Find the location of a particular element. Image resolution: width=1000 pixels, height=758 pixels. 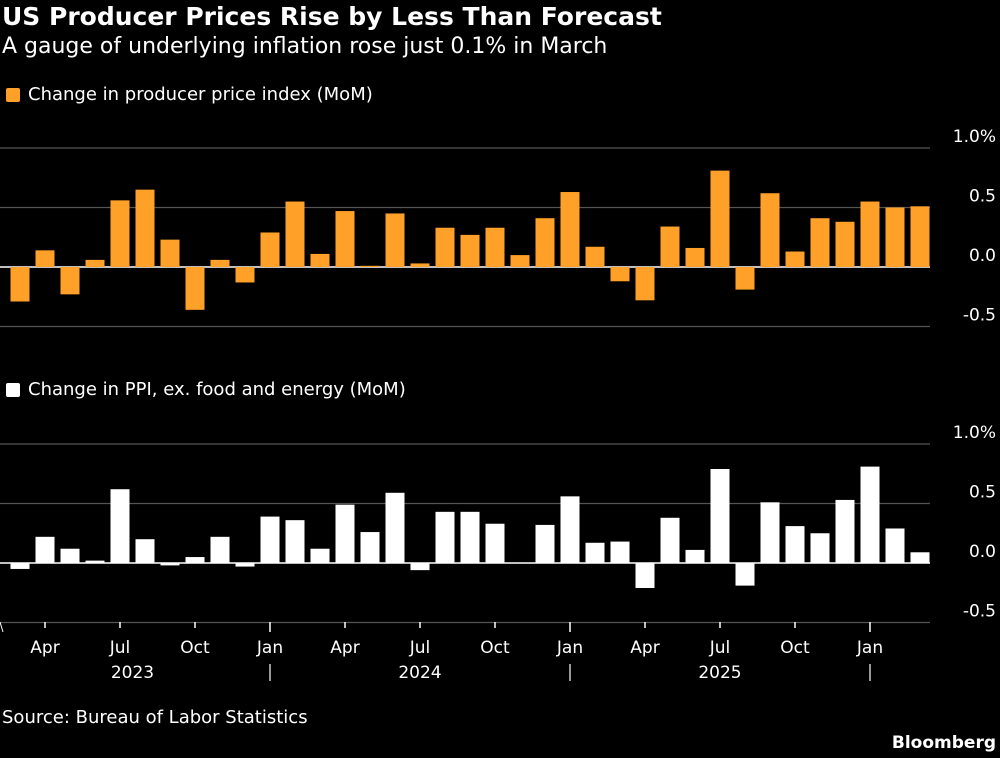

legend-ppi: Change in producer price index (MoM) is located at coordinates (189, 94).